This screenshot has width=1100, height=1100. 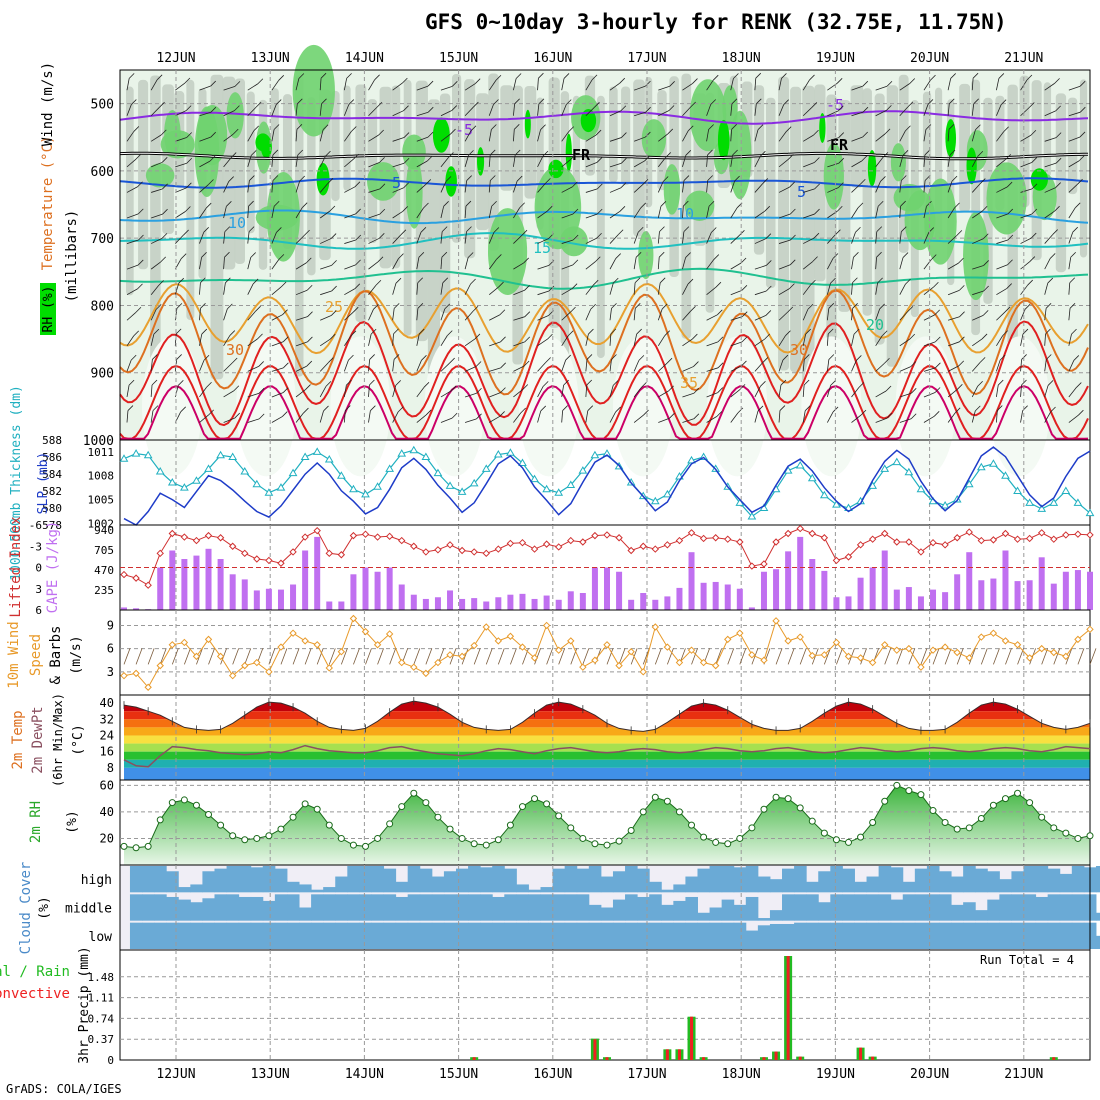 What do you see at coordinates (981, 595) in the screenshot?
I see `cape-bar` at bounding box center [981, 595].